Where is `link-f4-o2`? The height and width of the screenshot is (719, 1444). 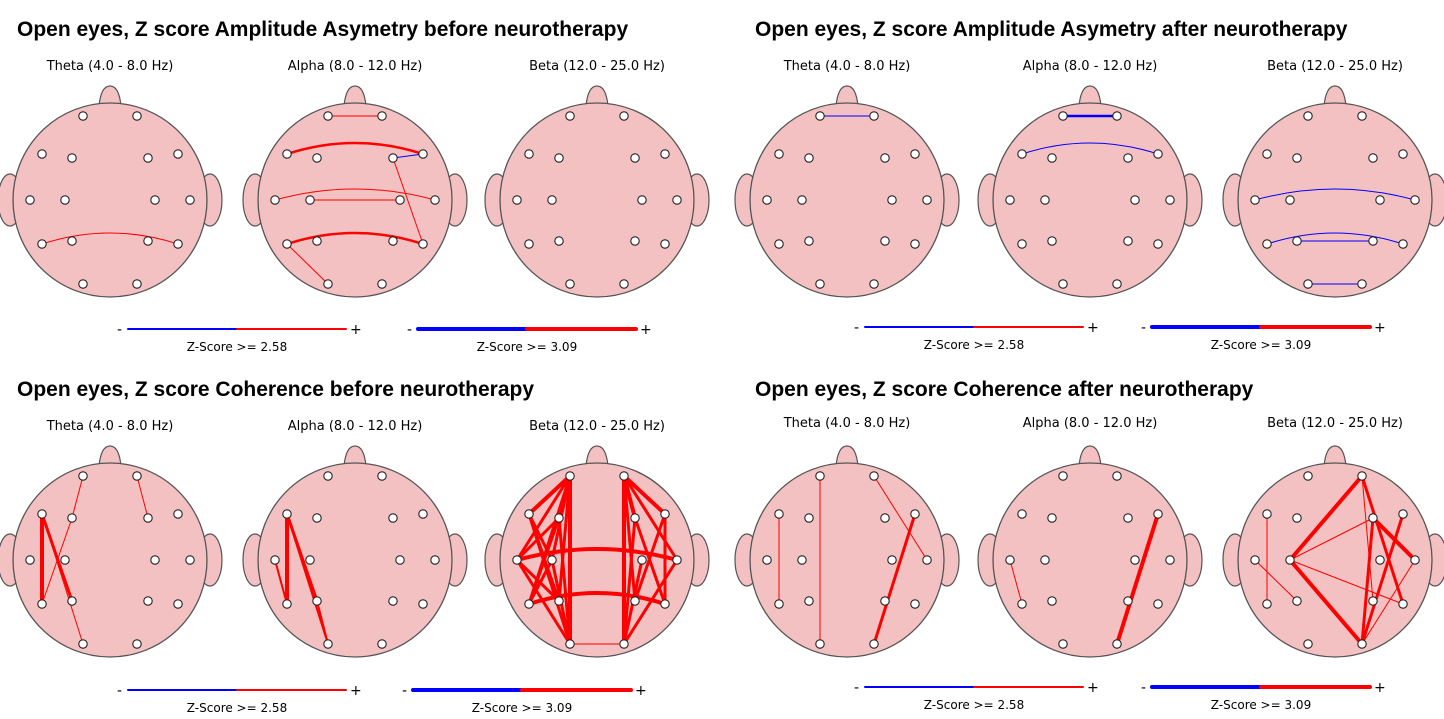 link-f4-o2 is located at coordinates (1367, 581).